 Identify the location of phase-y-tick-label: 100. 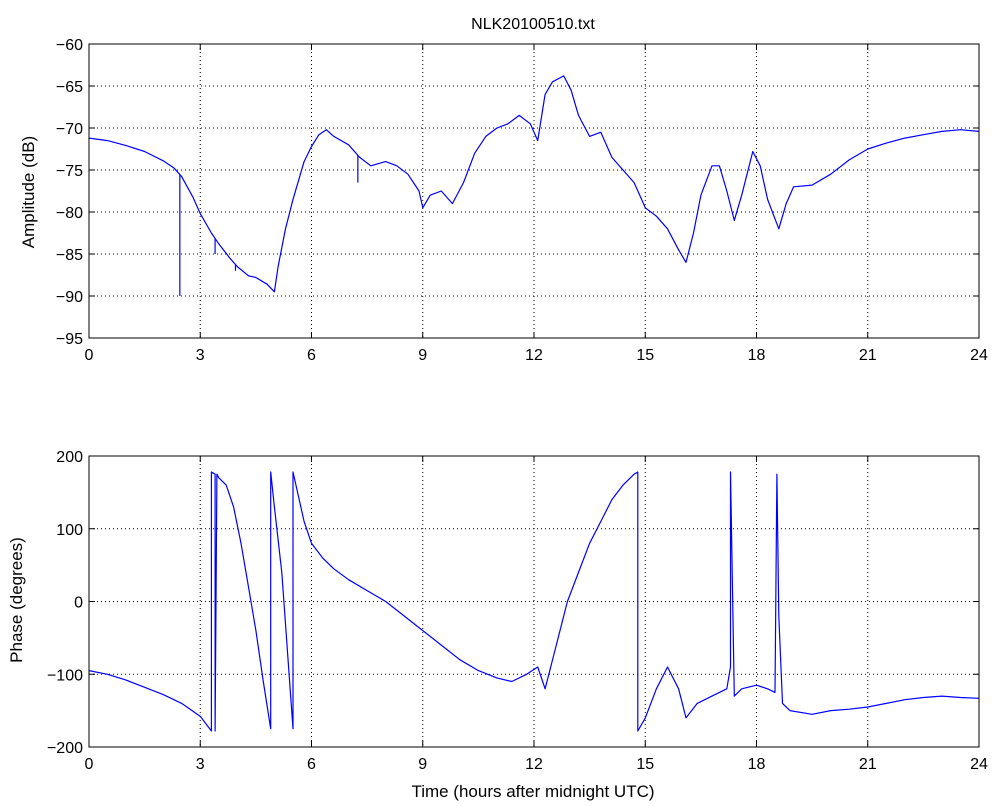
(69, 530).